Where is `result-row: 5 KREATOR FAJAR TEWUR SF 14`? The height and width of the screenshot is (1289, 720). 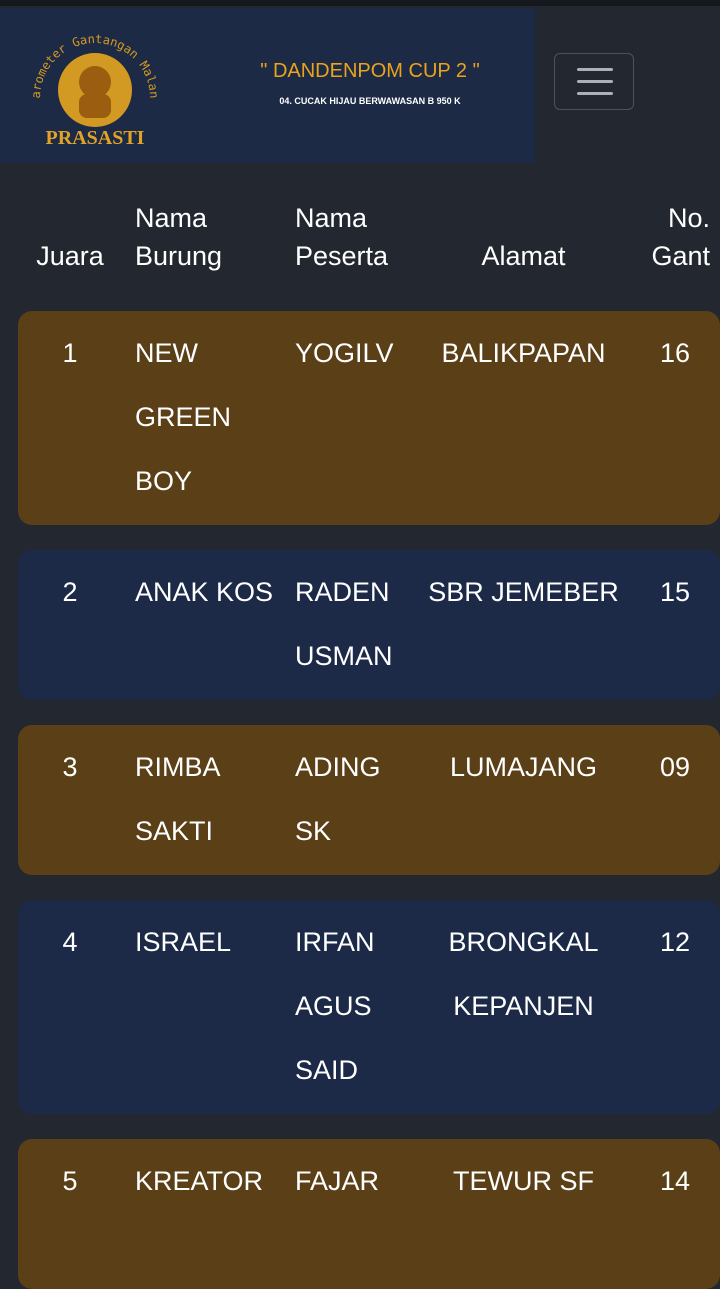 result-row: 5 KREATOR FAJAR TEWUR SF 14 is located at coordinates (369, 1214).